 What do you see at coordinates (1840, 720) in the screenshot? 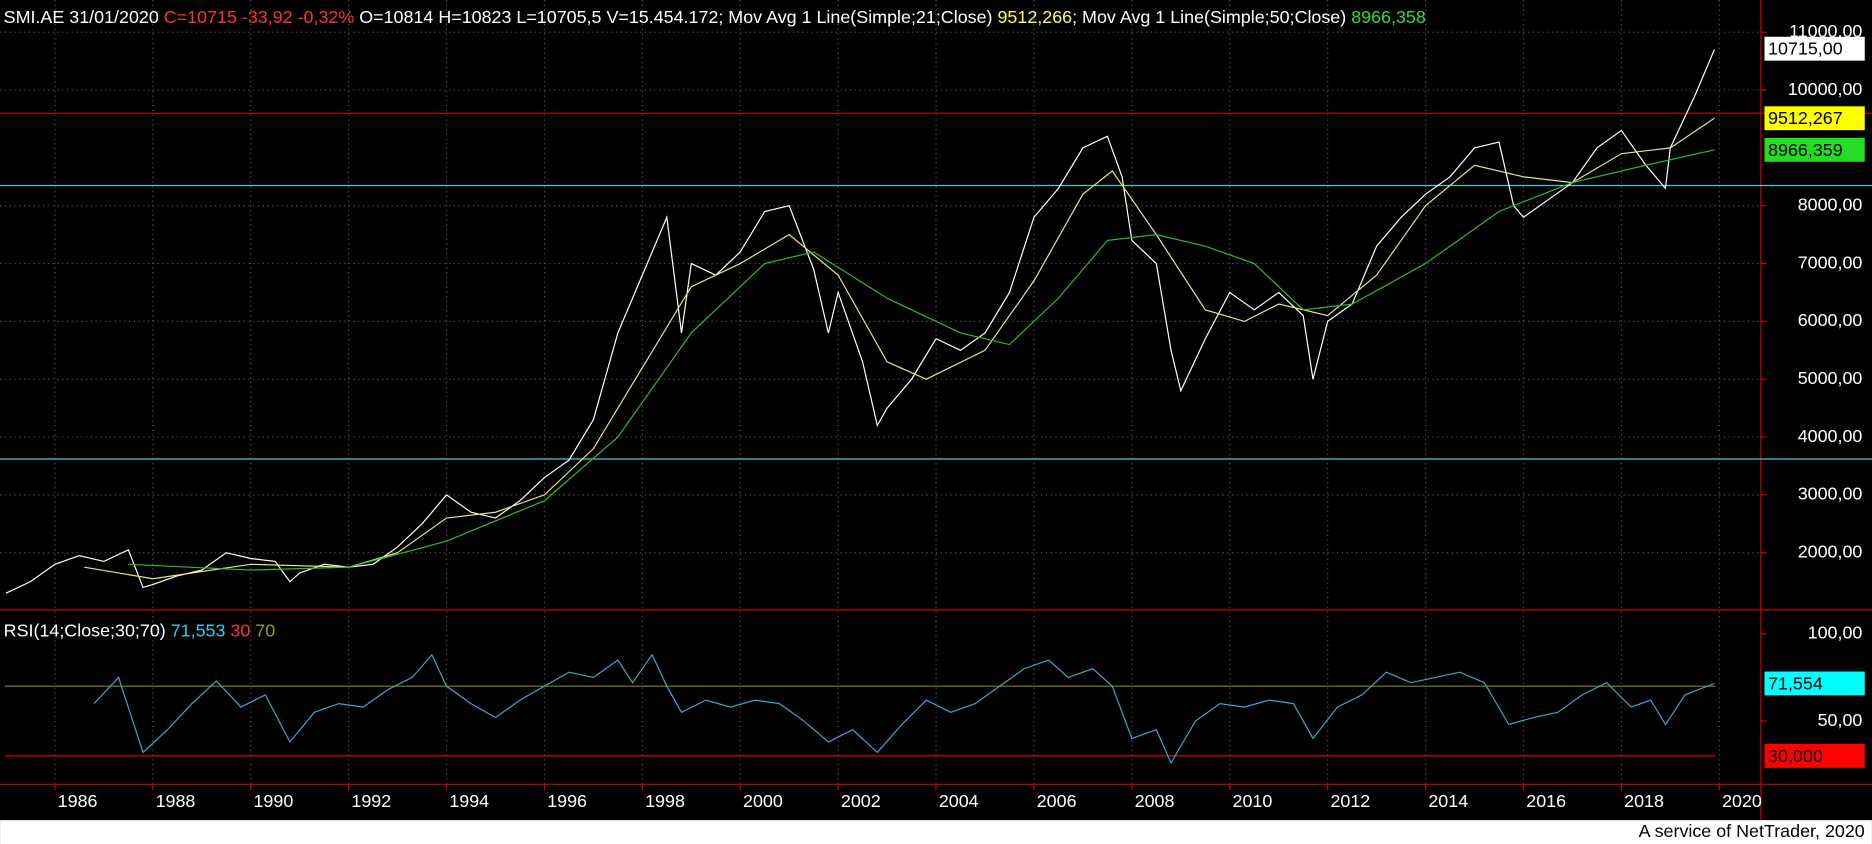
I see `y-tick-label: 50,00` at bounding box center [1840, 720].